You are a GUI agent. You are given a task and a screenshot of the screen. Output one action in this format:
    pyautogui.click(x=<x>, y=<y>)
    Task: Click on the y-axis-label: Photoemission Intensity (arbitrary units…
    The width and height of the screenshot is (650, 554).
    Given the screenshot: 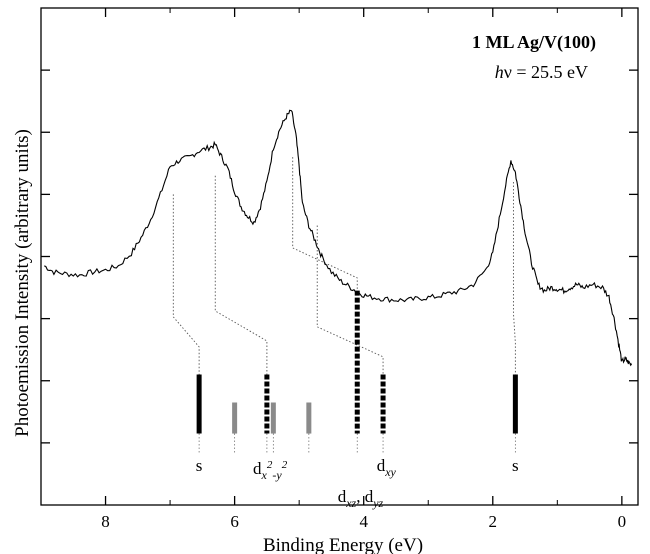 What is the action you would take?
    pyautogui.click(x=22, y=283)
    